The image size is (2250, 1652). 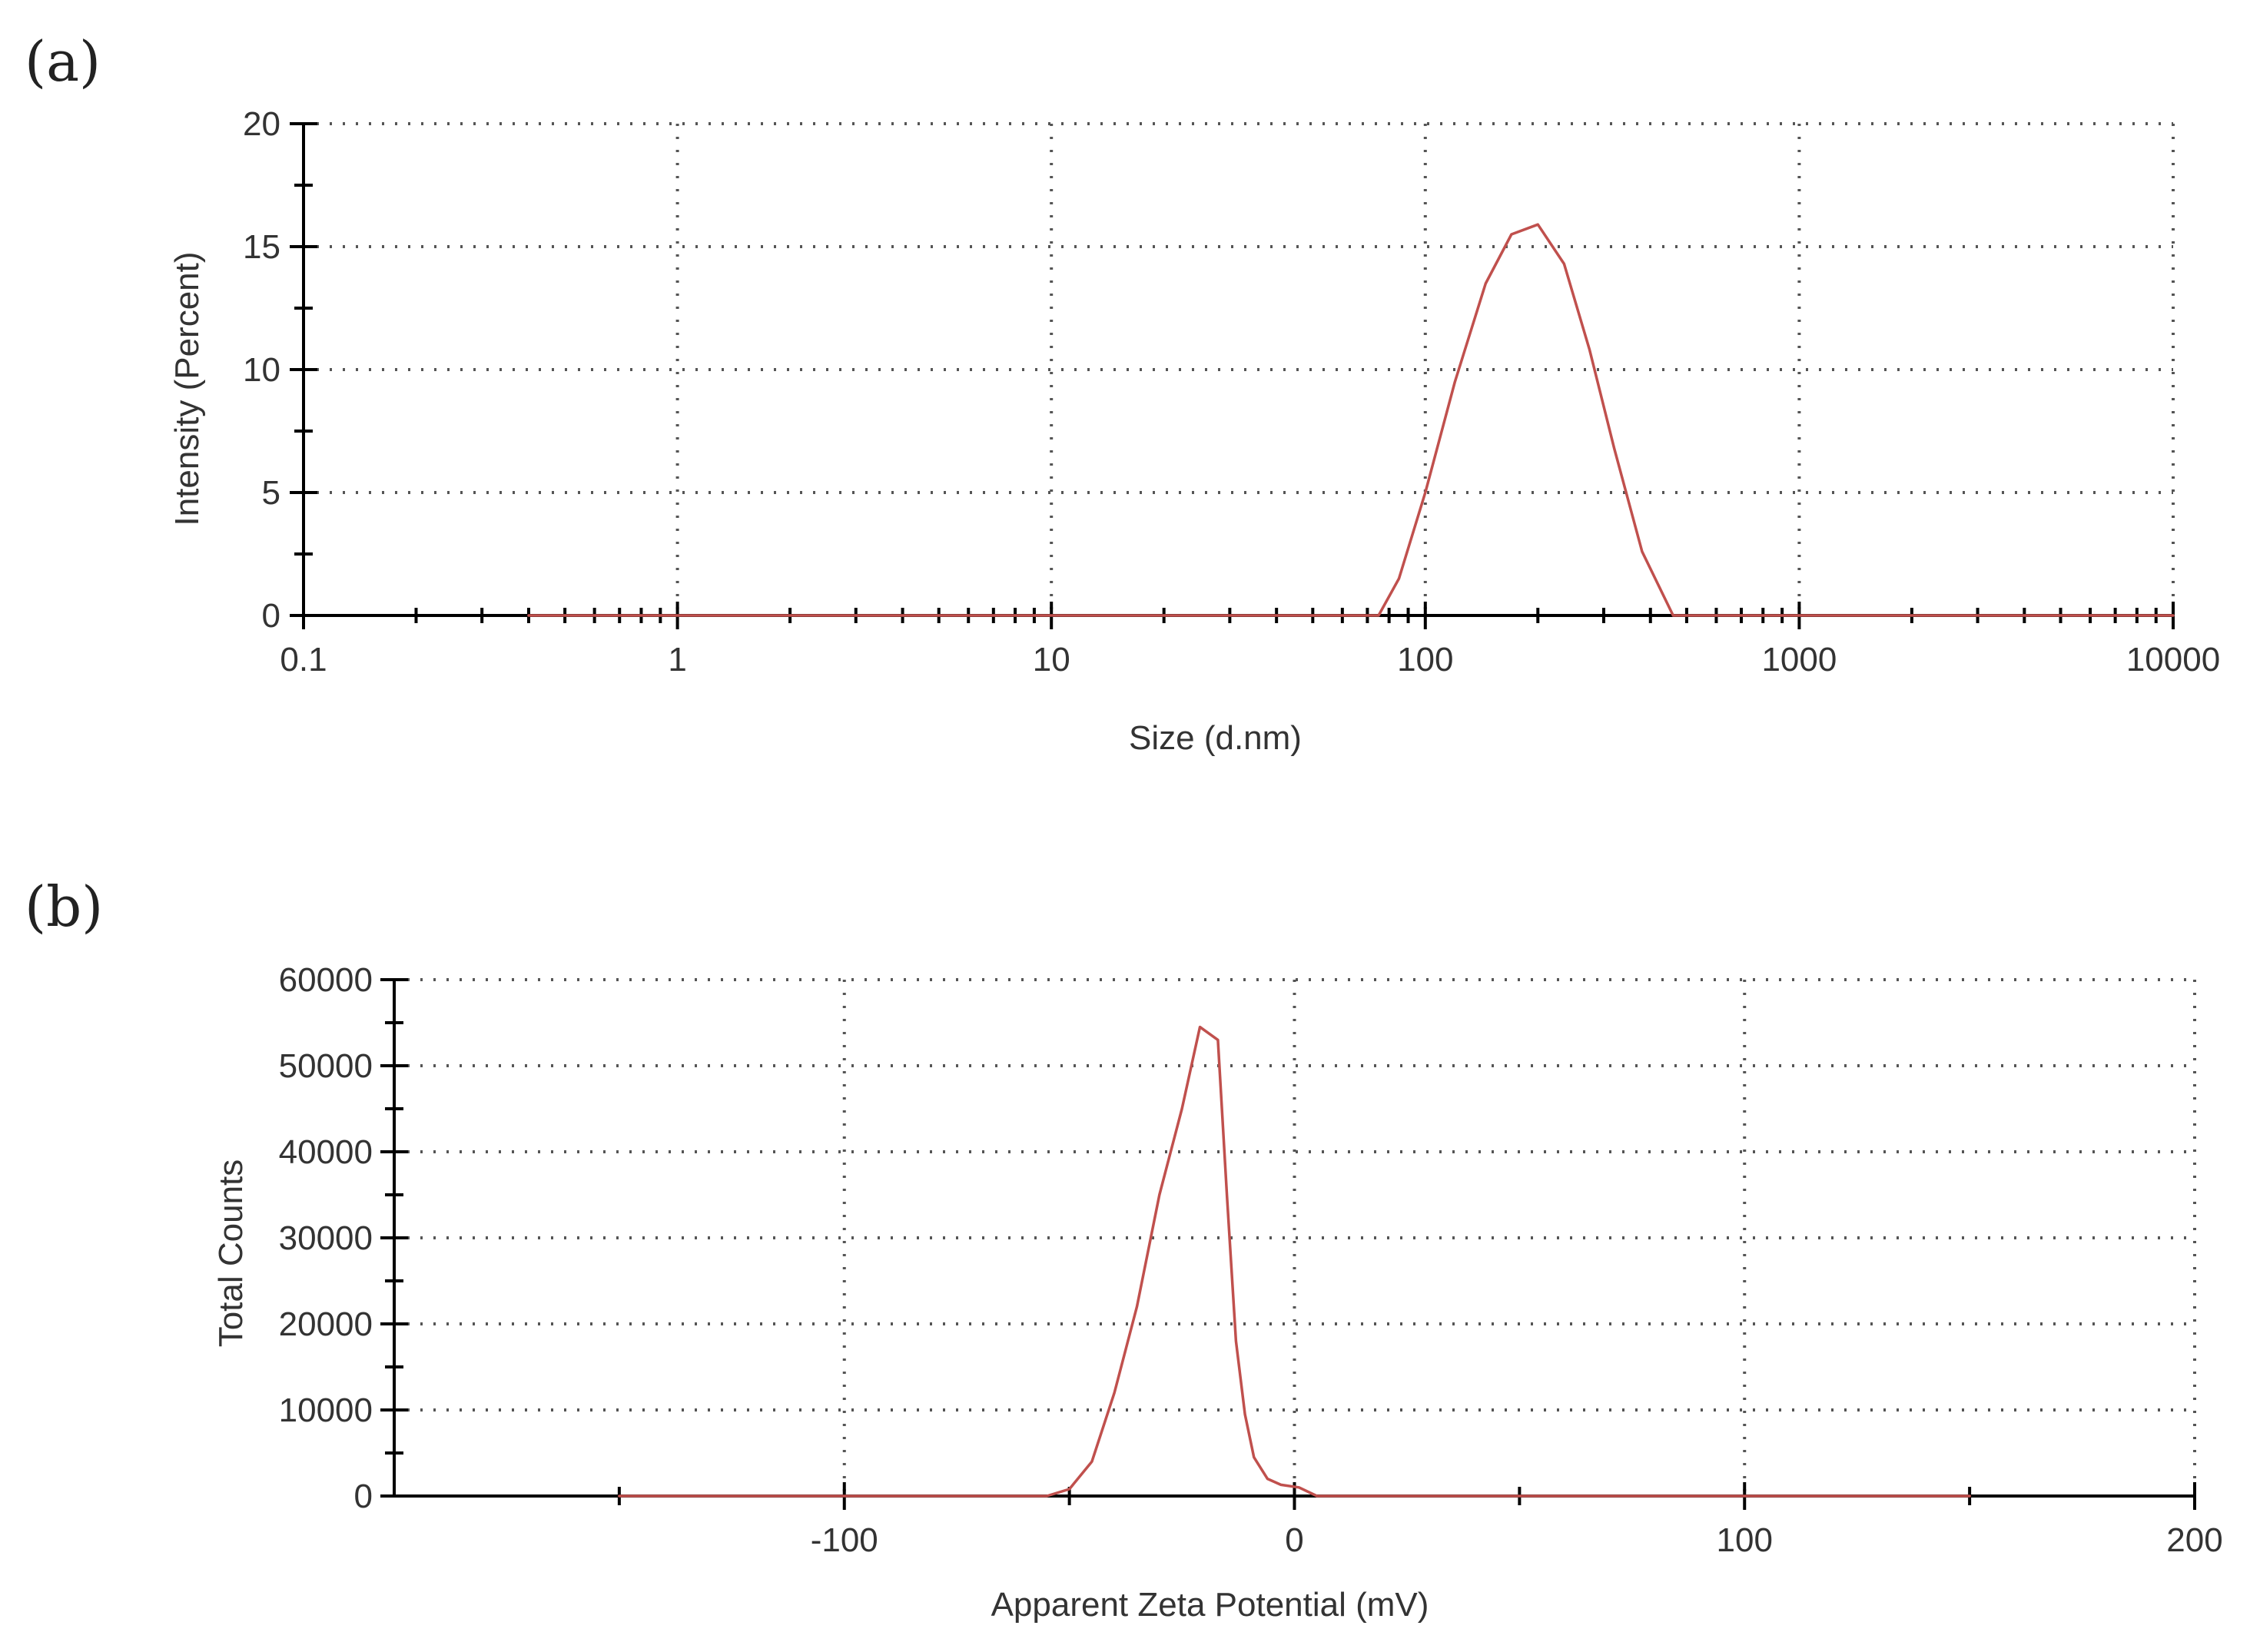 I want to click on y-tick-label: 10000, so click(x=326, y=1410).